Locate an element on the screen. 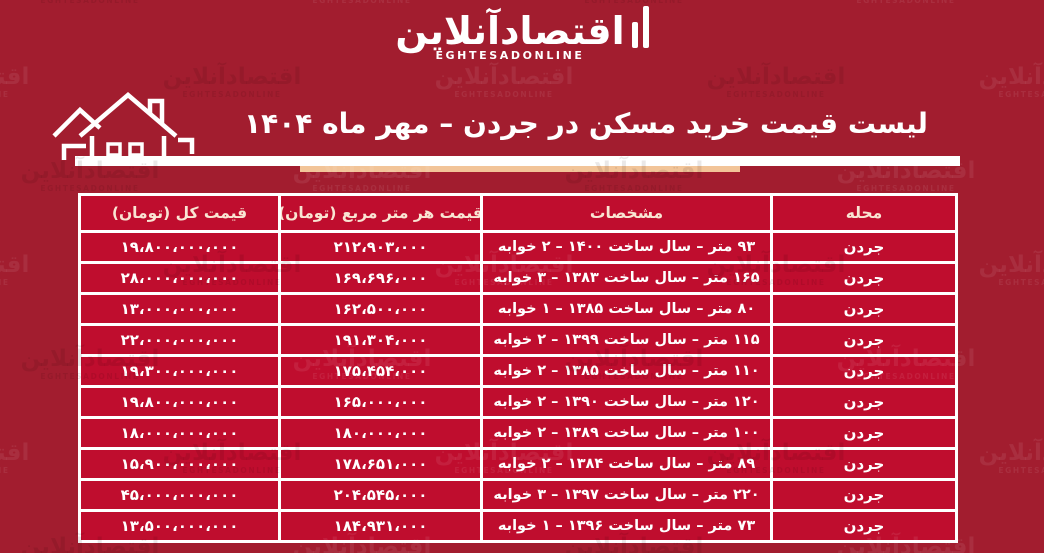  row-7-price_per_m2: ۱۸۰،۰۰۰،۰۰۰ is located at coordinates (380, 433).